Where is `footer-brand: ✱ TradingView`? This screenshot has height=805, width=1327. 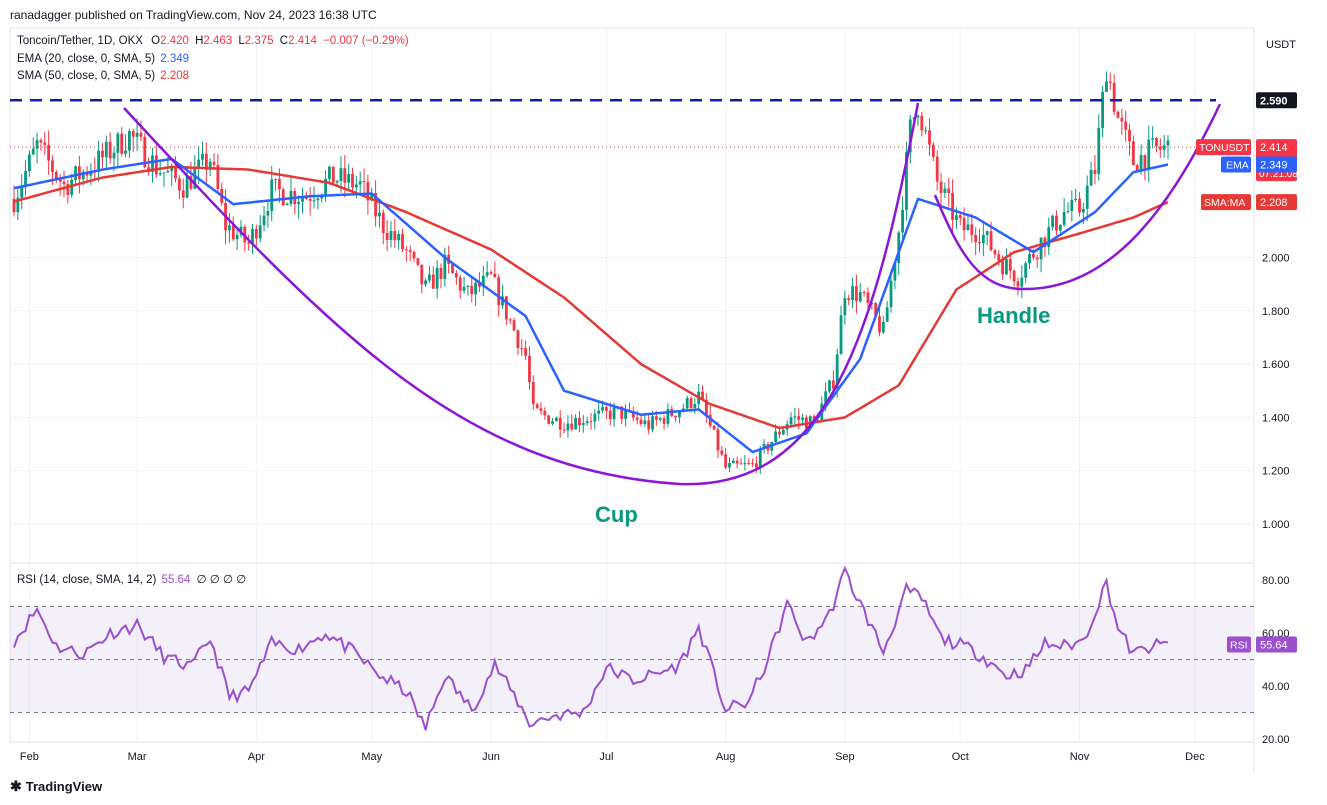
footer-brand: ✱ TradingView is located at coordinates (56, 786).